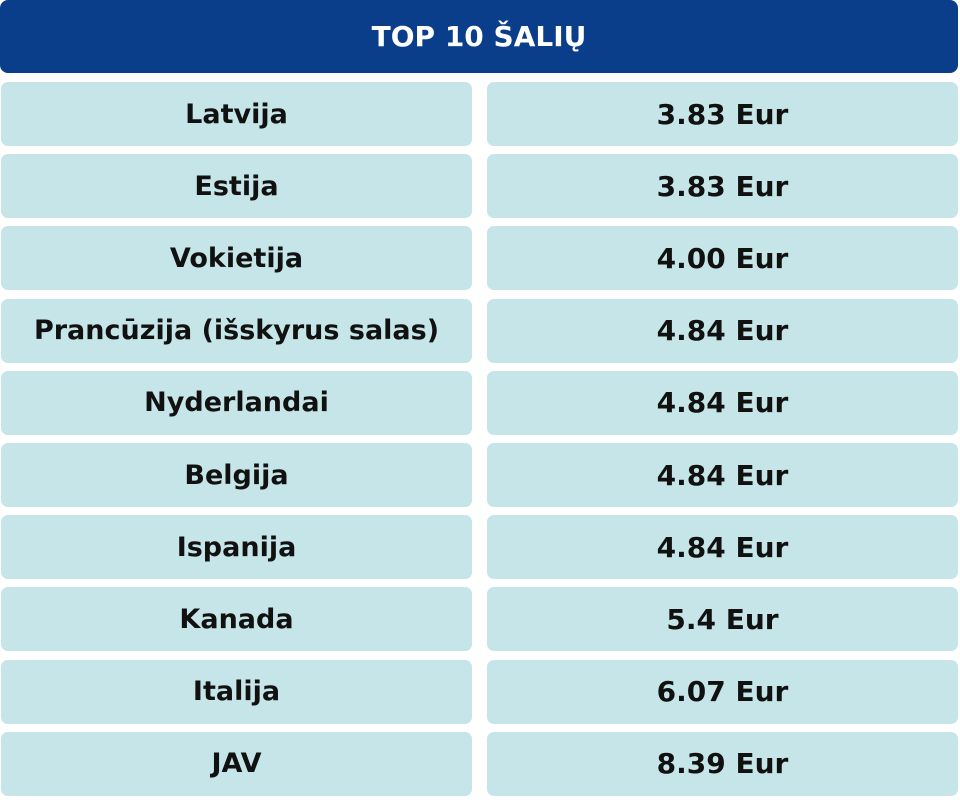 The height and width of the screenshot is (800, 960). I want to click on country-name: Ispanija, so click(236, 547).